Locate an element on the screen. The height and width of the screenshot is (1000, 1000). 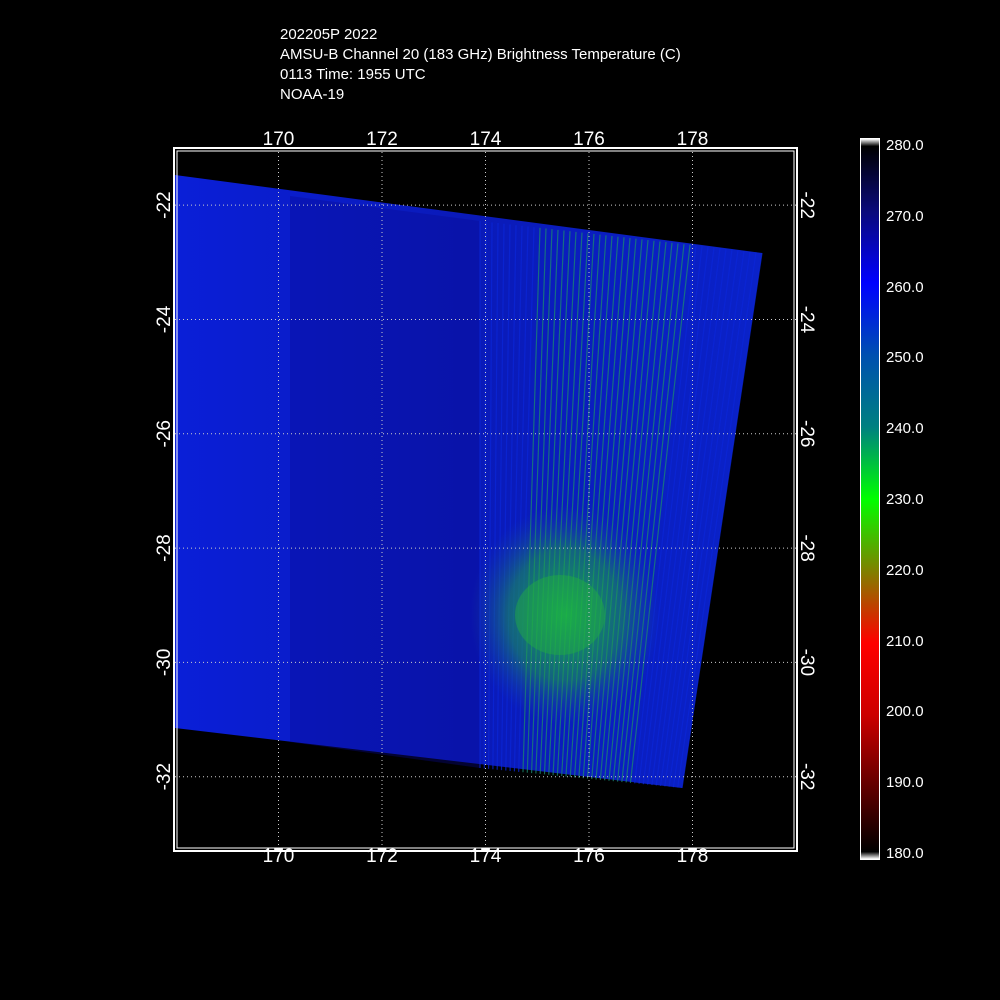
colorbar-tick-label: 220.0 is located at coordinates (905, 570).